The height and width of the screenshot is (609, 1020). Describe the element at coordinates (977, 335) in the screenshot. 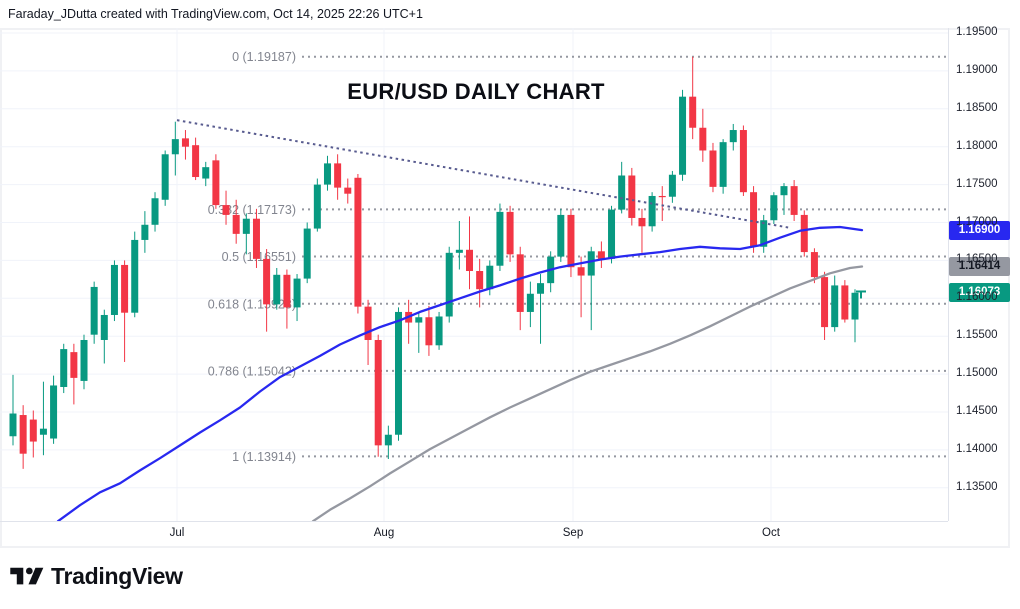

I see `price-axis-label: 1.15500` at that location.